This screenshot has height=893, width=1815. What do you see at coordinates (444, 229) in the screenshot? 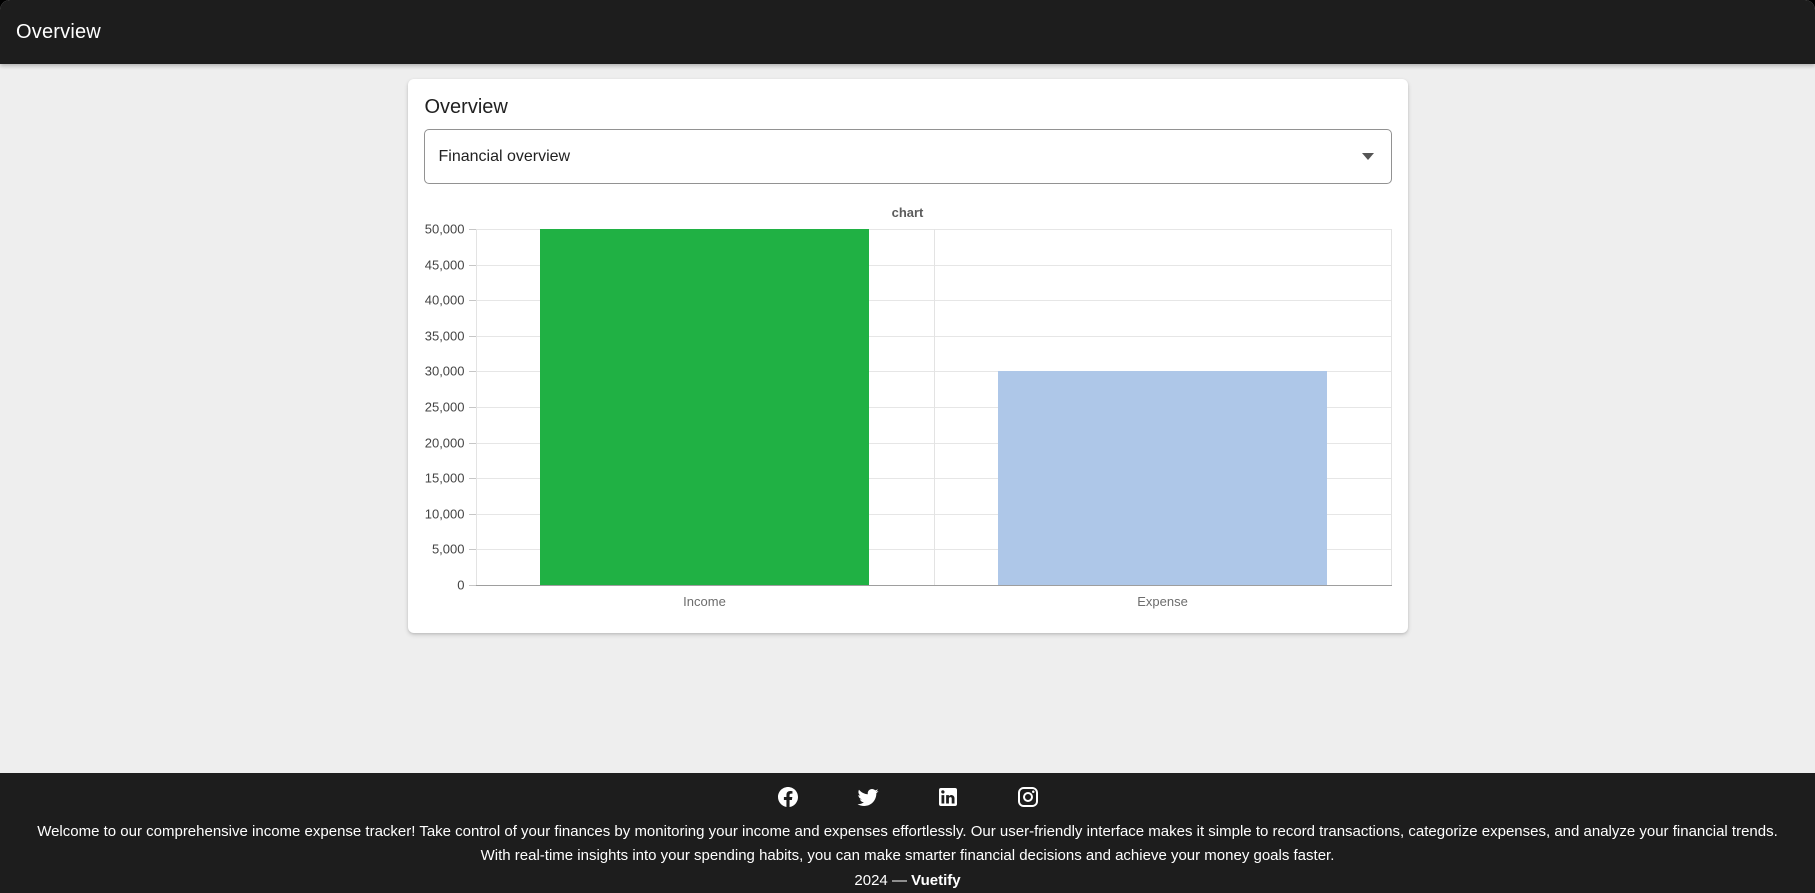
I see `y-axis-label: 50,000` at bounding box center [444, 229].